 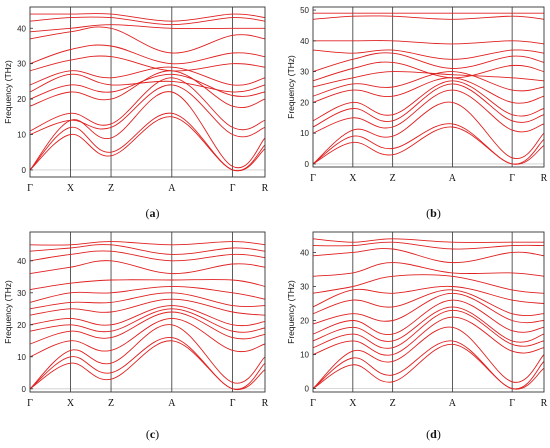 I want to click on panel-caption: (b), so click(x=433, y=213).